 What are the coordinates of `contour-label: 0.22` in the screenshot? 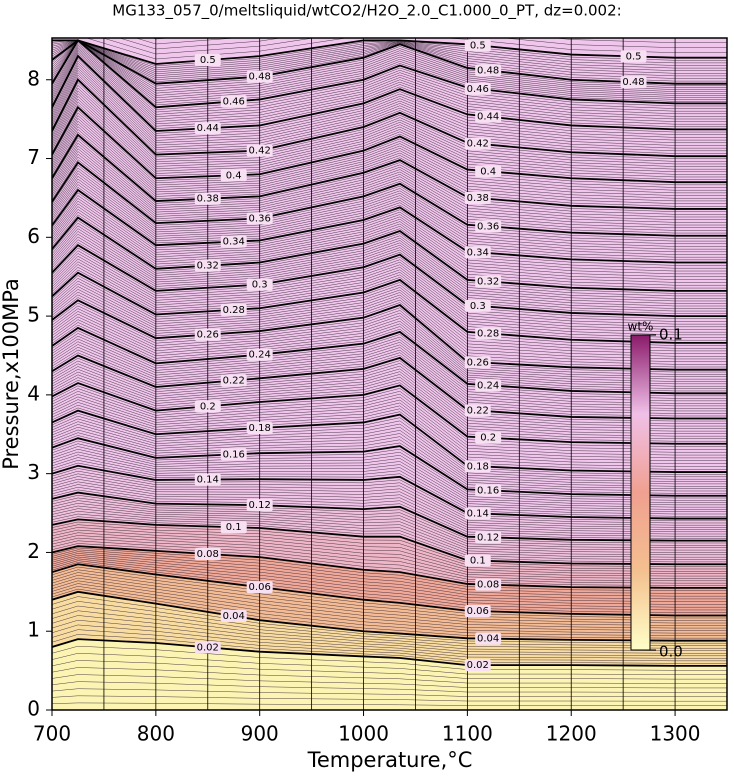 It's located at (478, 411).